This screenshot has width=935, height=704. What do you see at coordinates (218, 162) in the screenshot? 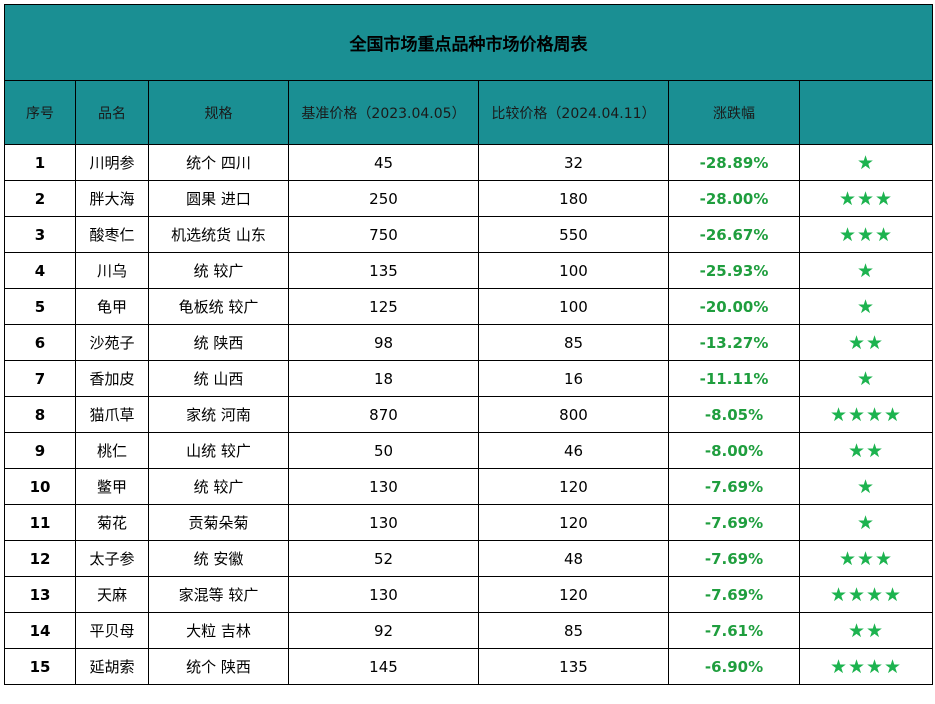
I see `cell-spec: 统个 四川` at bounding box center [218, 162].